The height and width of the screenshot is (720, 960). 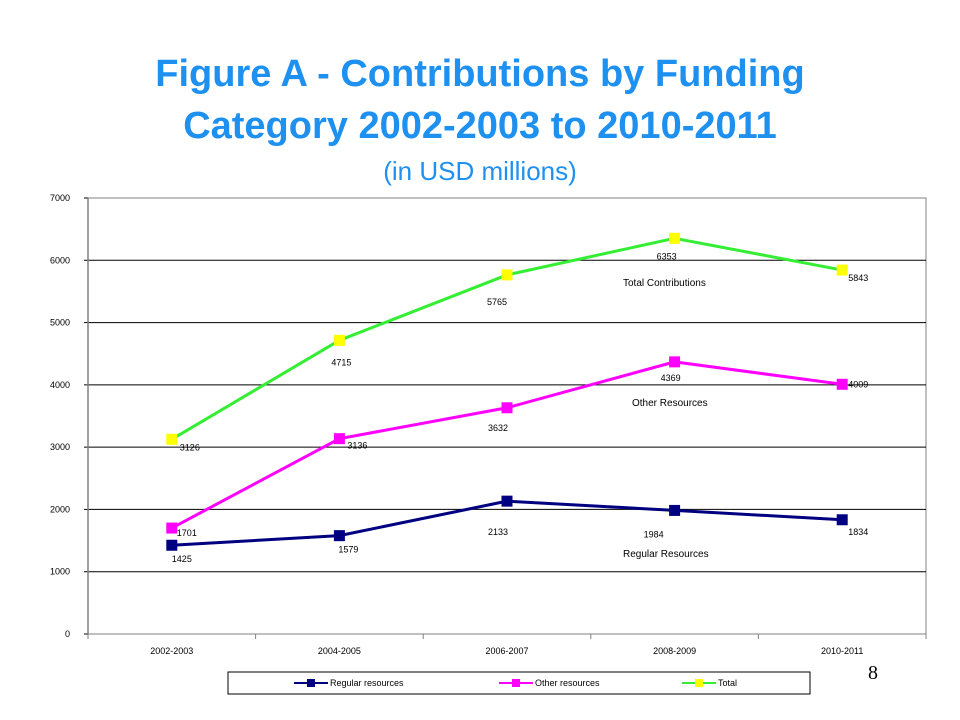 I want to click on x-tick-label: 2004-2005, so click(x=339, y=651).